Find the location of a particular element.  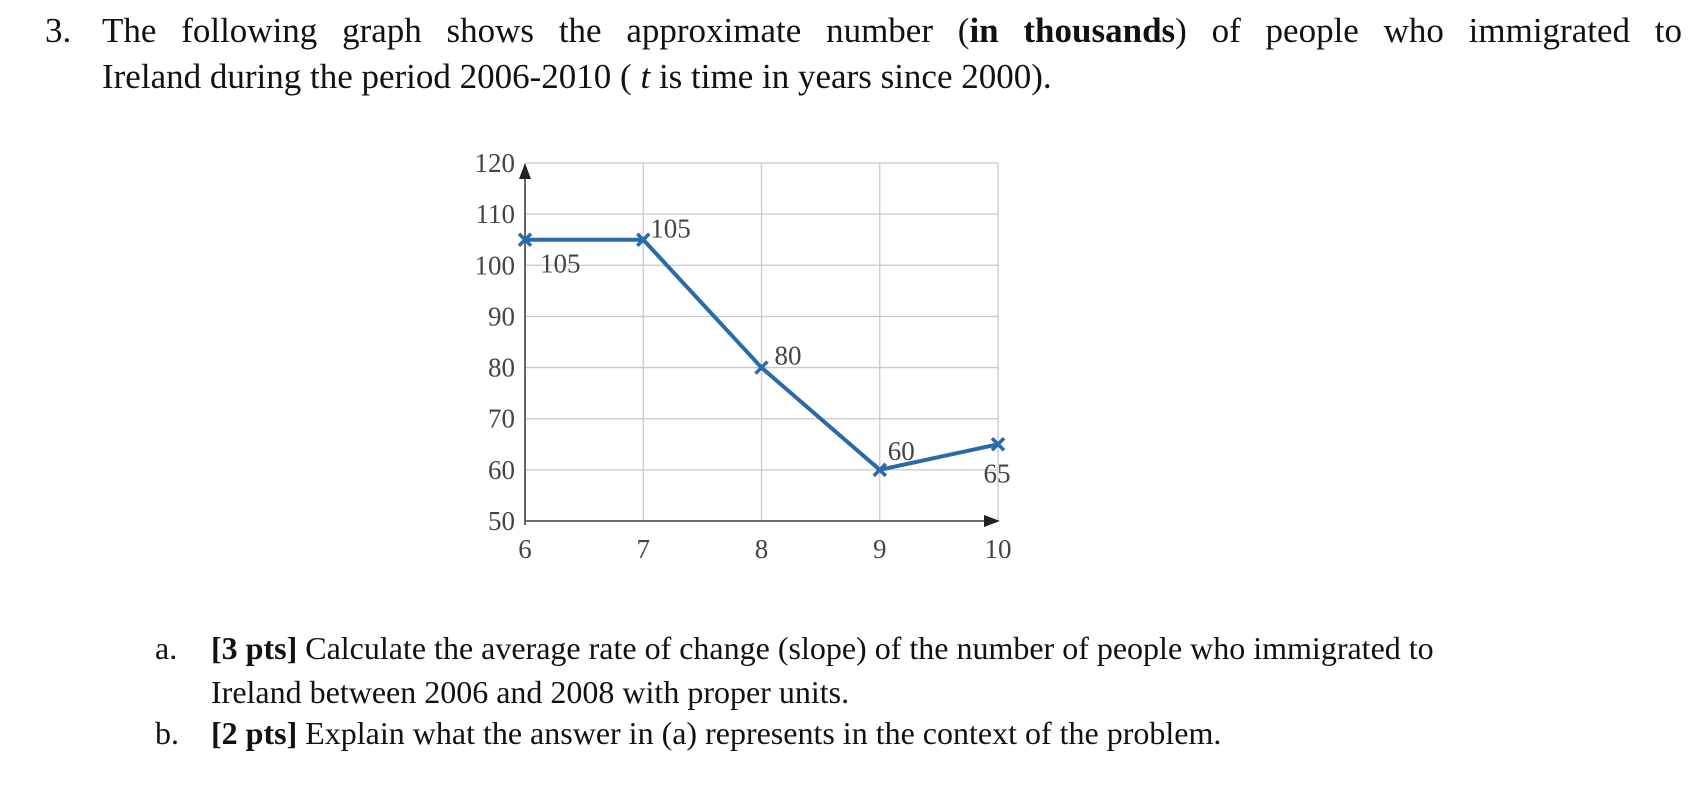

y-tick-label: 110 is located at coordinates (496, 214).